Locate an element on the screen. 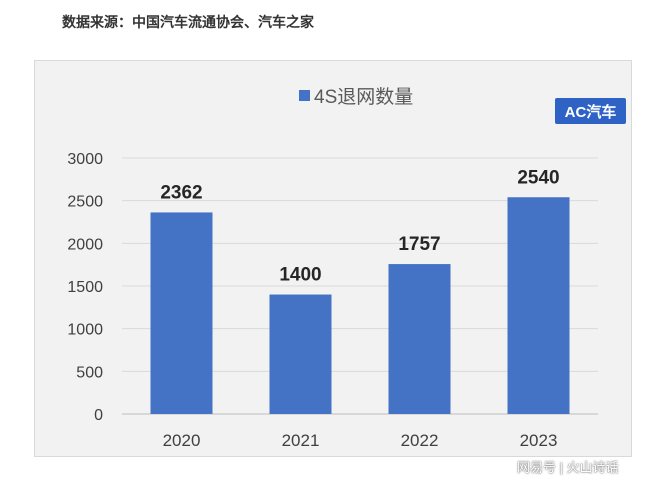 This screenshot has height=481, width=660. legend-swatch is located at coordinates (304, 95).